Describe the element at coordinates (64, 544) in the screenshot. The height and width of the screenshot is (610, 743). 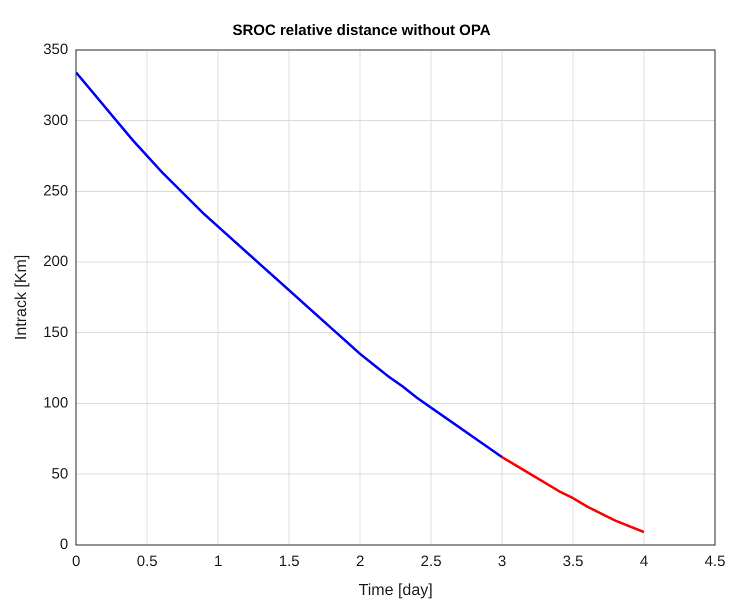
I see `y-tick-label: 0` at that location.